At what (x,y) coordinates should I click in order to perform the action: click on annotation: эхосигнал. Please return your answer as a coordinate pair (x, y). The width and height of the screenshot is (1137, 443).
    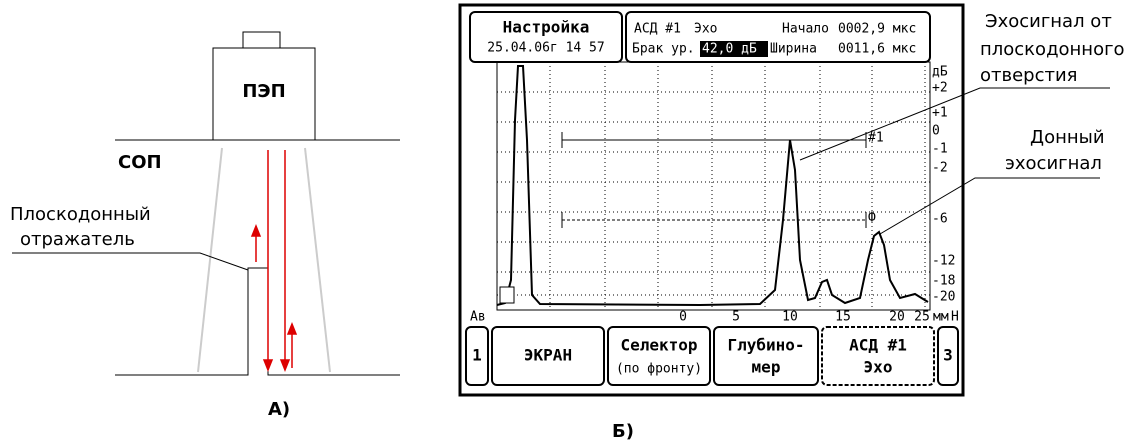
    Looking at the image, I should click on (1053, 163).